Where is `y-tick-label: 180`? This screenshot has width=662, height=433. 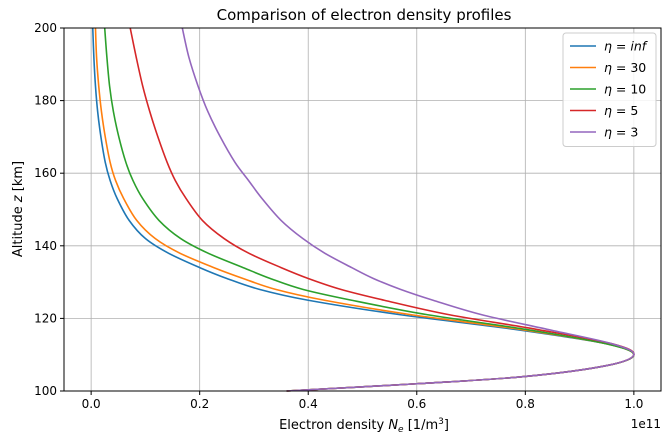 y-tick-label: 180 is located at coordinates (45, 101).